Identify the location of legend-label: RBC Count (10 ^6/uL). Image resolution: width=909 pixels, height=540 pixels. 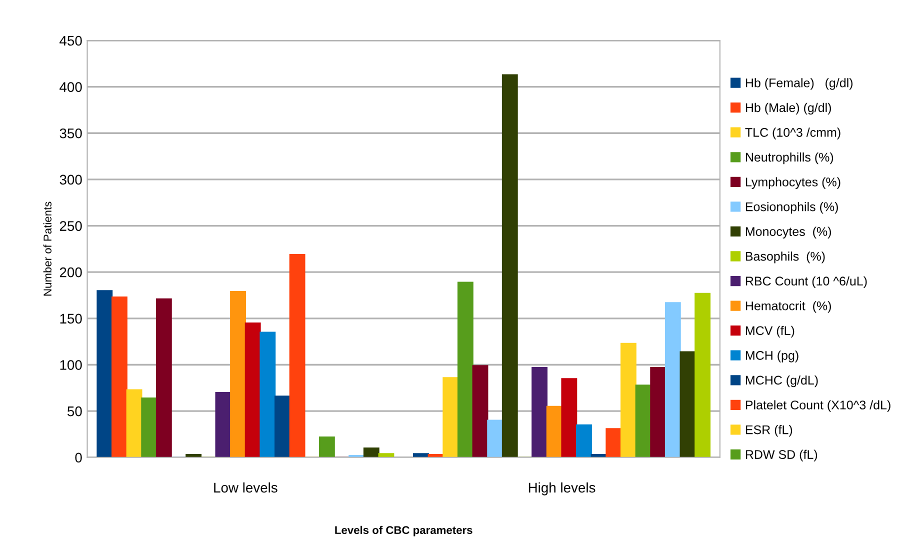
(806, 282).